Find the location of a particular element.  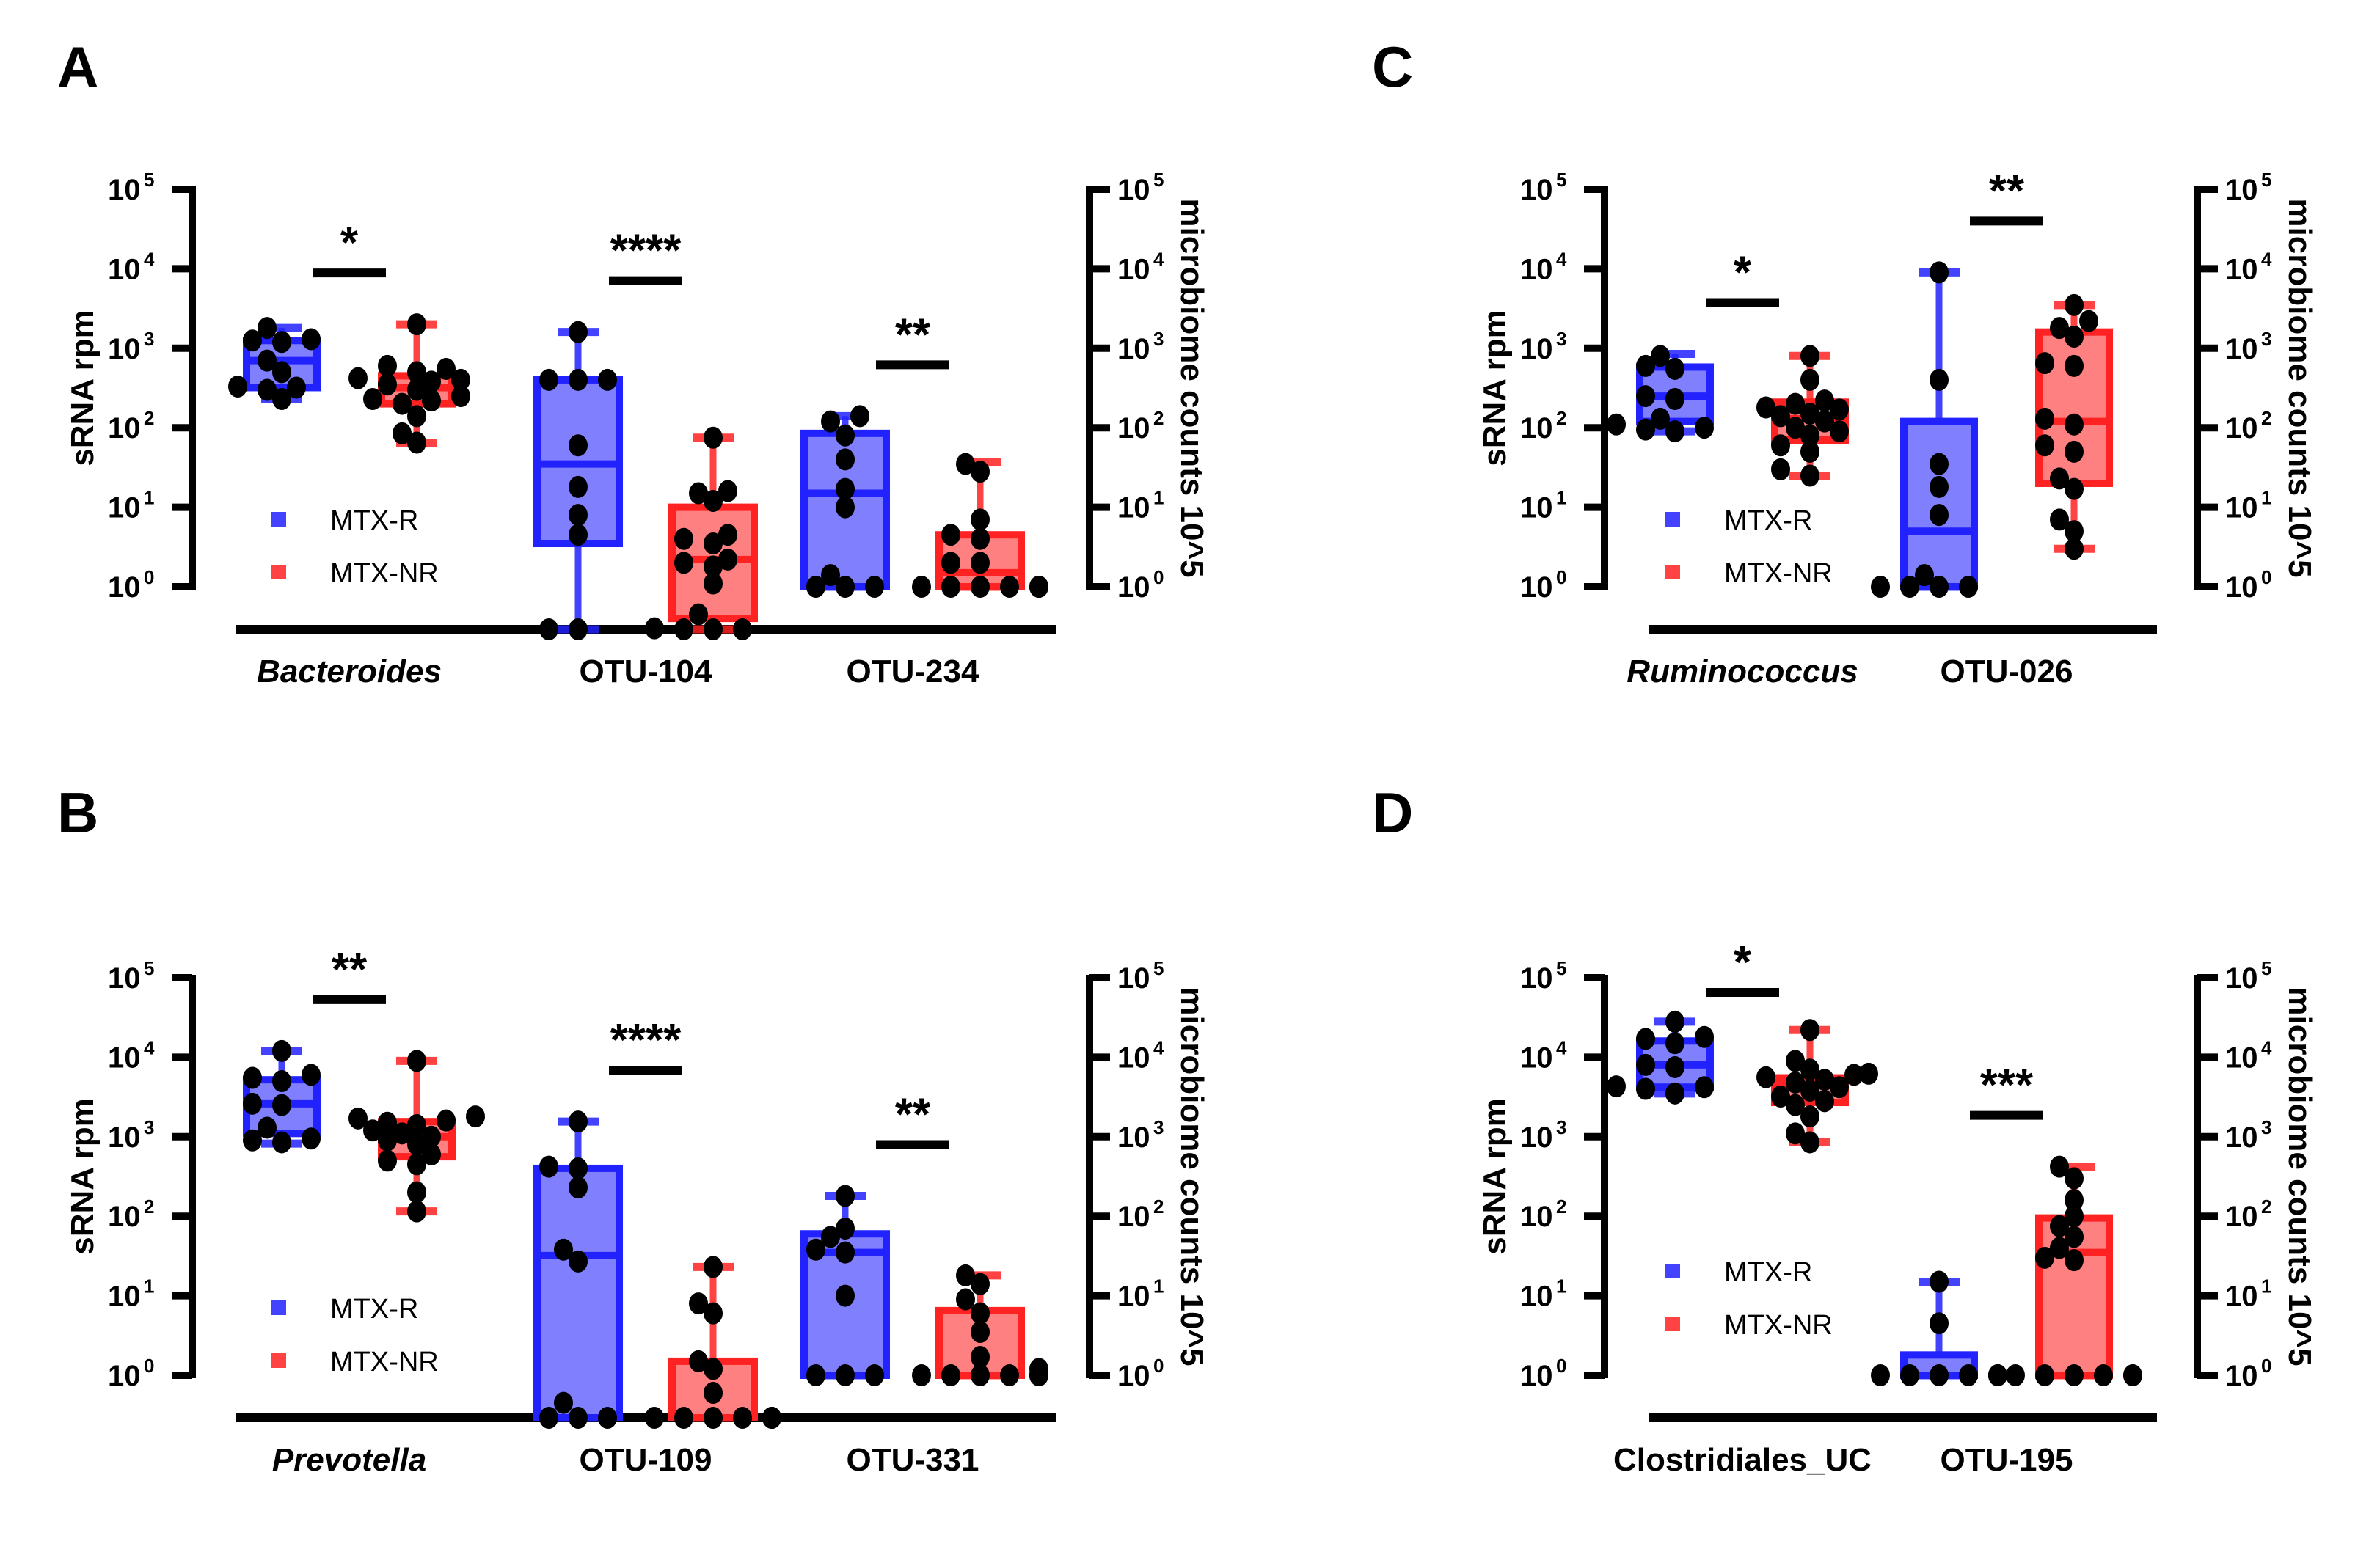

left-y-axis-title: sRNA rpm is located at coordinates (1495, 1176).